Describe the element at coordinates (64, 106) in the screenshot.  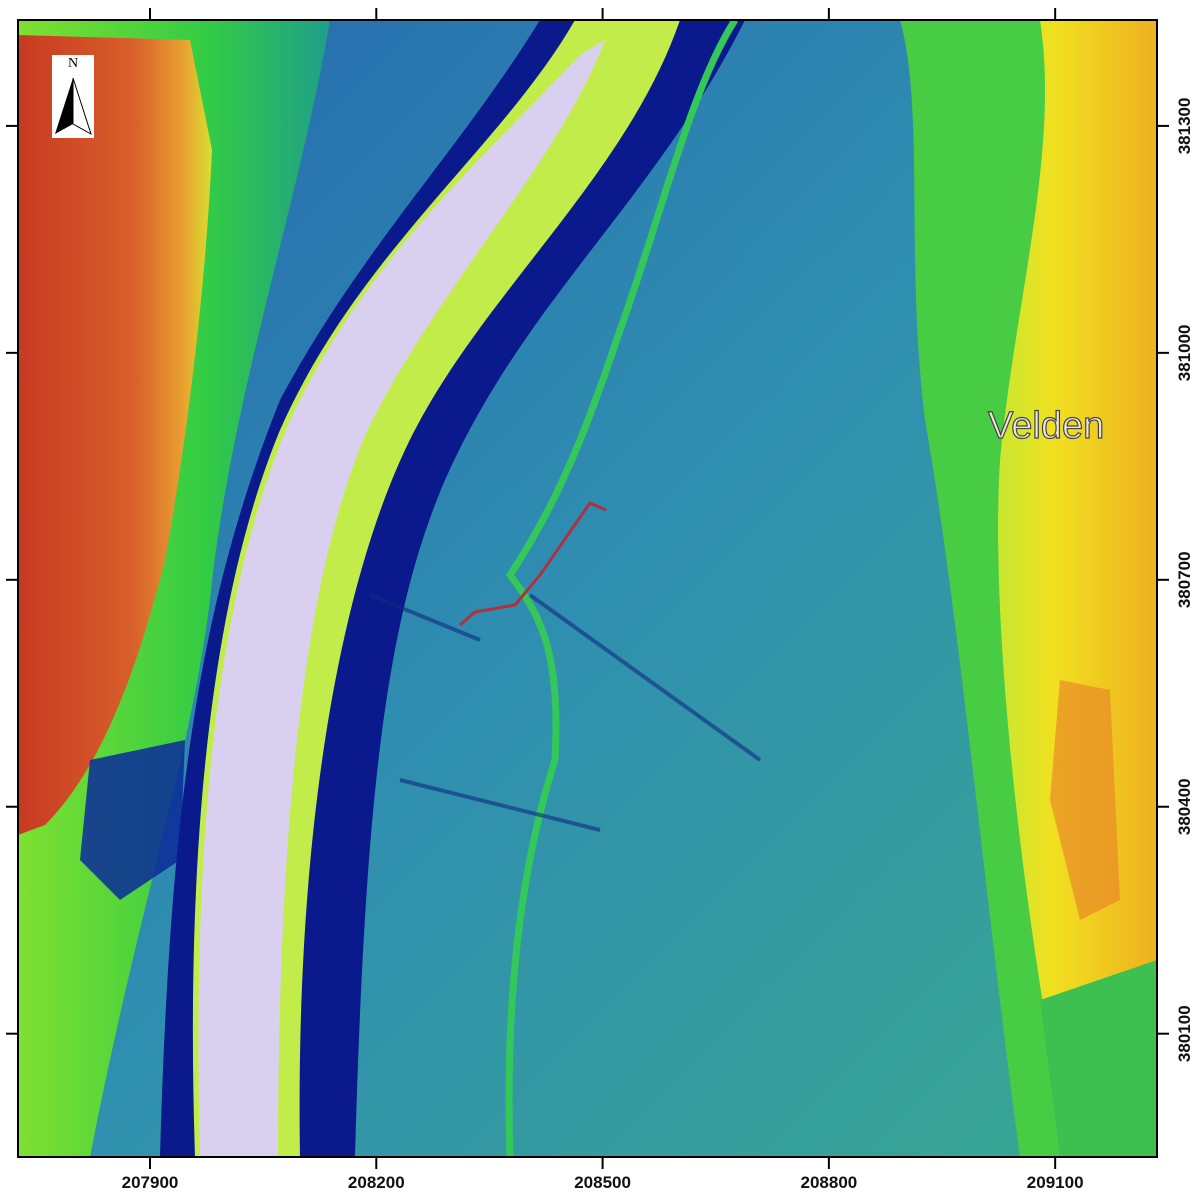
I see `arrow-left` at that location.